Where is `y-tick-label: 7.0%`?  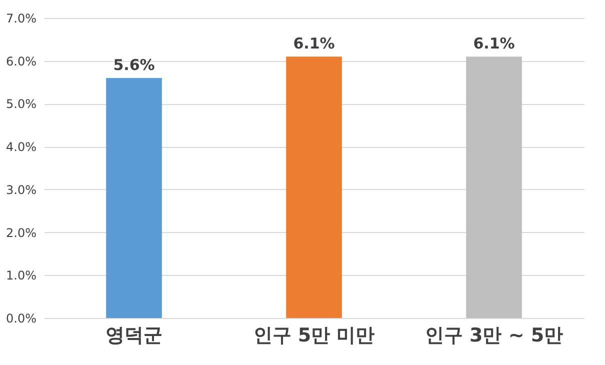
y-tick-label: 7.0% is located at coordinates (21, 19).